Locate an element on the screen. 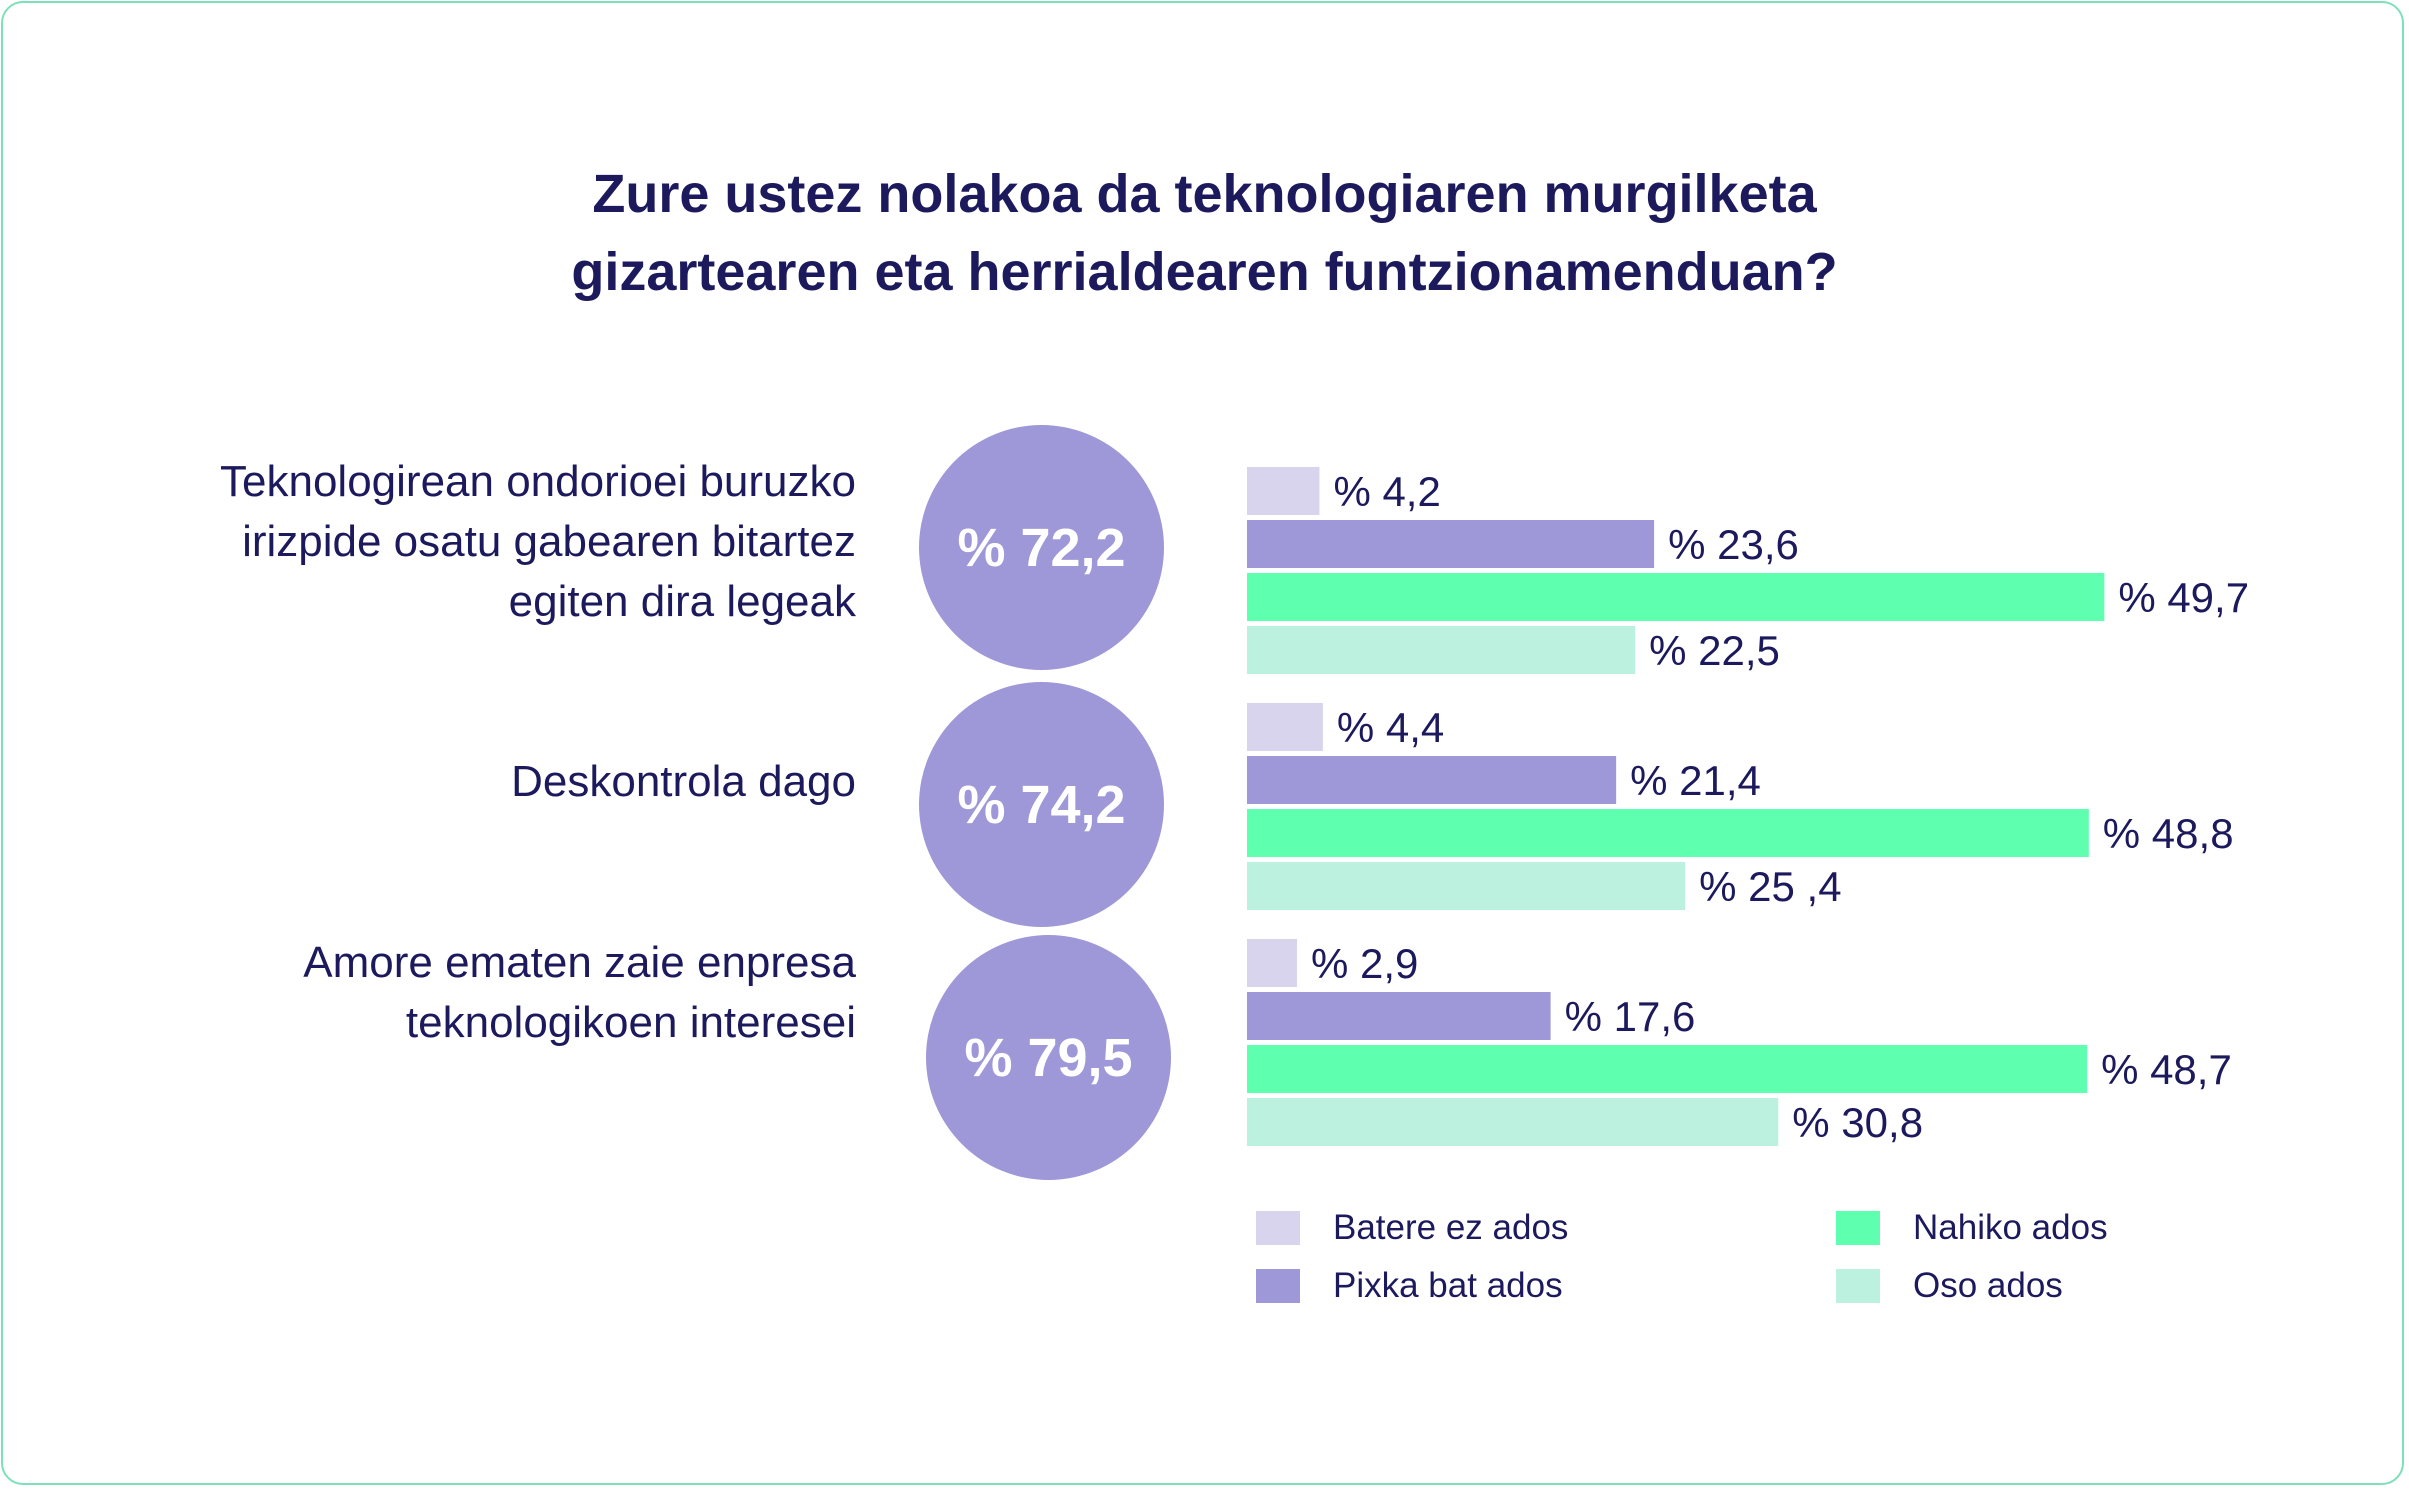 The width and height of the screenshot is (2409, 1490). bar-label-oso-ados-3: % 30,8 is located at coordinates (1857, 1122).